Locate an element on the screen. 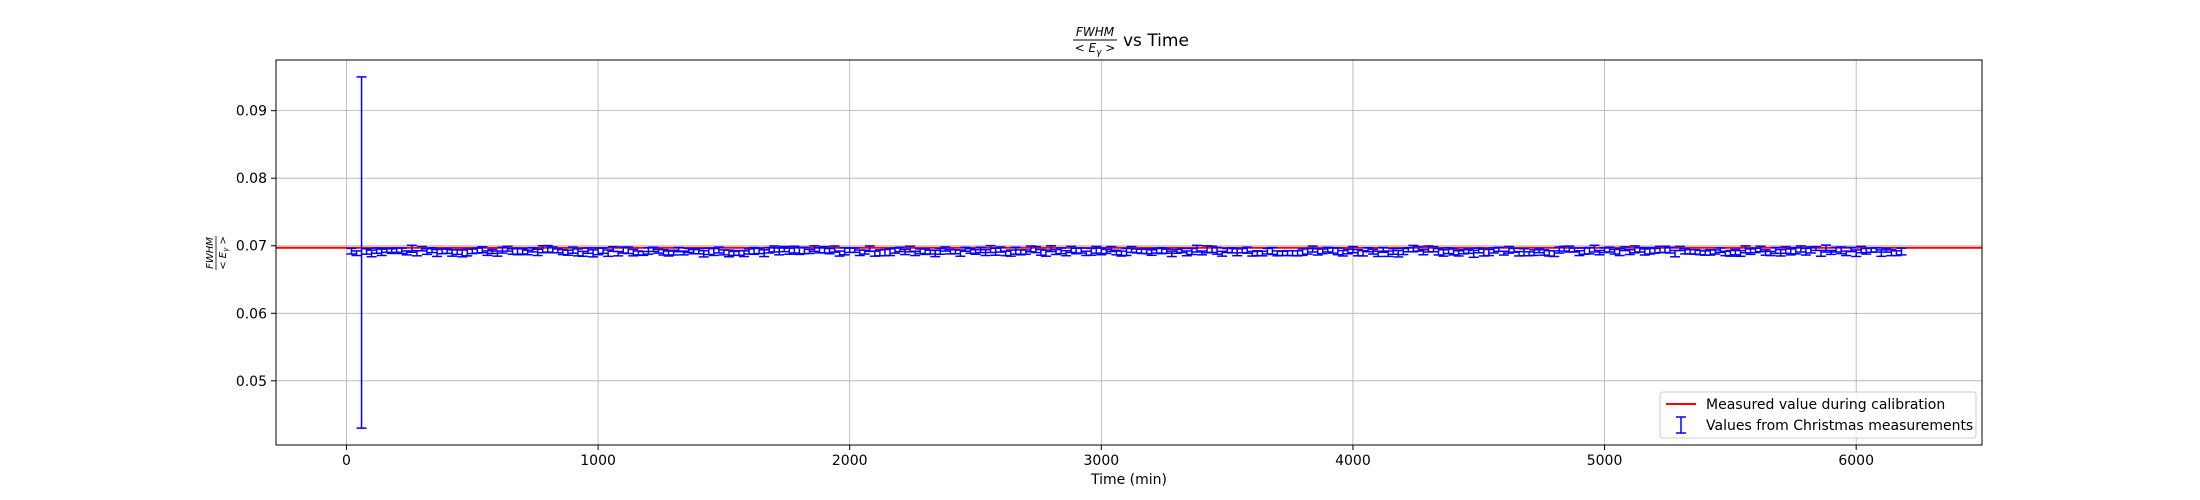 Image resolution: width=2200 pixels, height=500 pixels. x-axis-label: Time (min) is located at coordinates (1128, 480).